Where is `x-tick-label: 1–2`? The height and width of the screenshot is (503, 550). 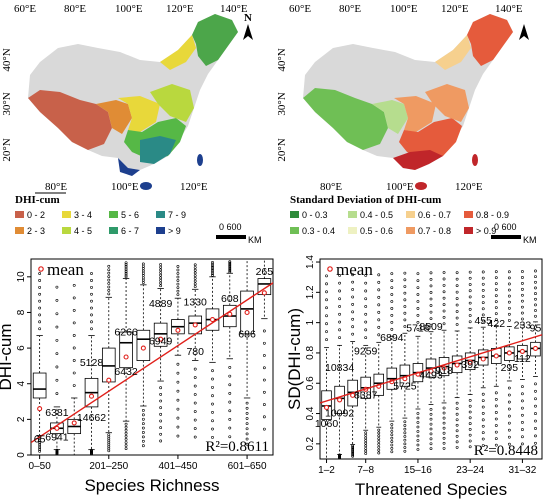 x-tick-label: 1–2 is located at coordinates (326, 470).